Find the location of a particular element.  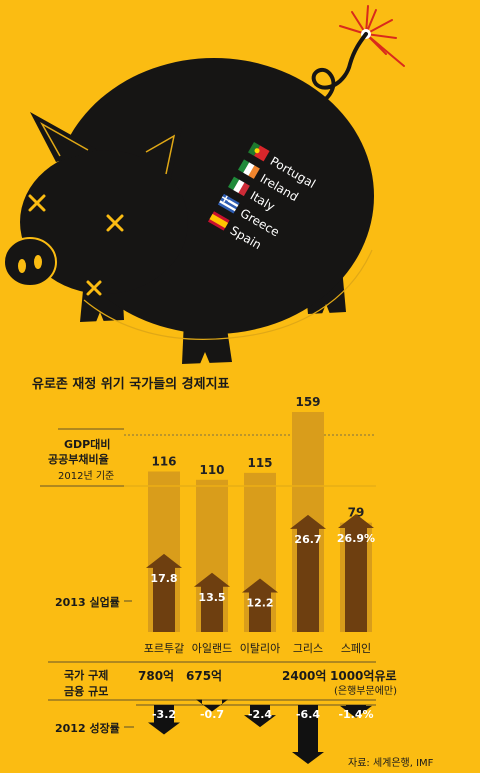

unemp-value-label: 26.9% is located at coordinates (356, 538).